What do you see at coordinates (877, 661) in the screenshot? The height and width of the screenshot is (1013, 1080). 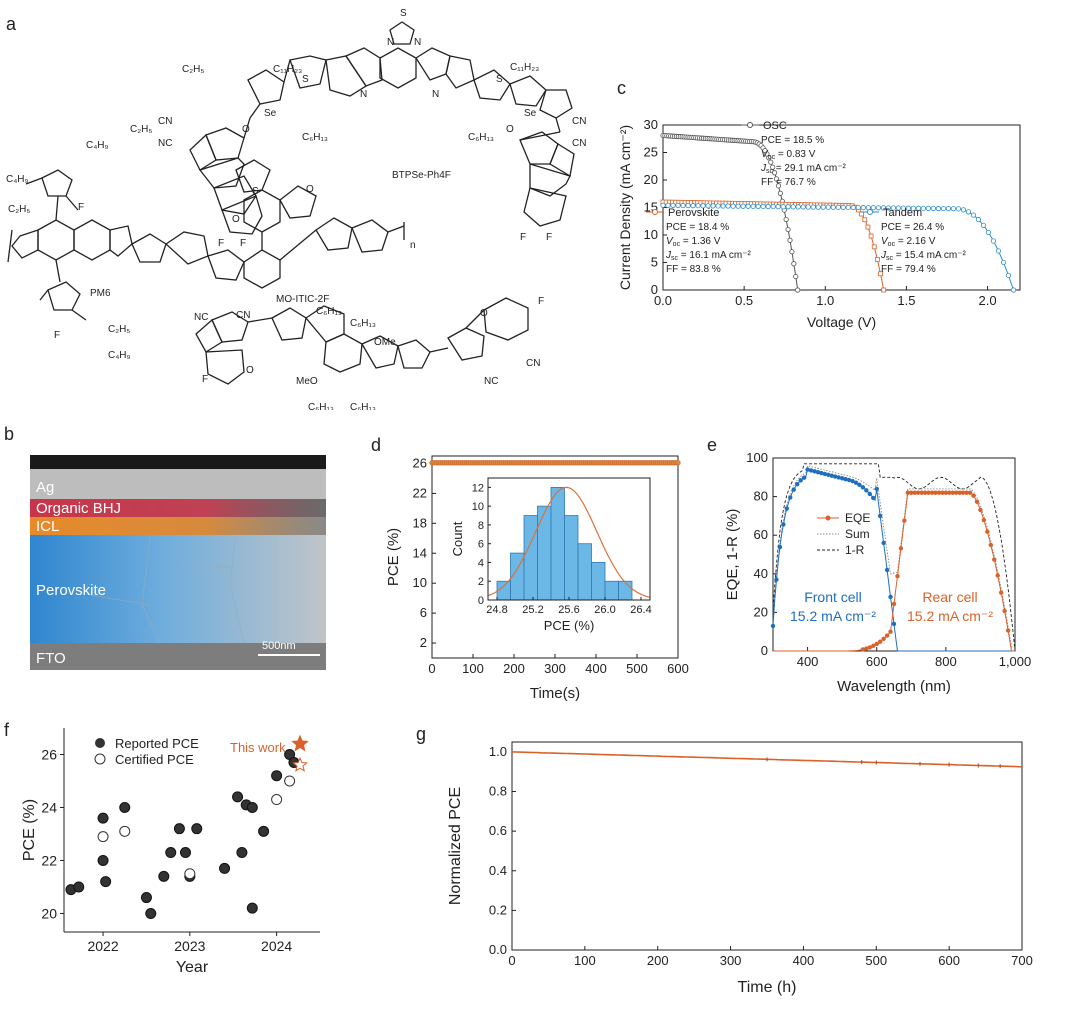 I see `eqe-xtick-label: 600` at bounding box center [877, 661].